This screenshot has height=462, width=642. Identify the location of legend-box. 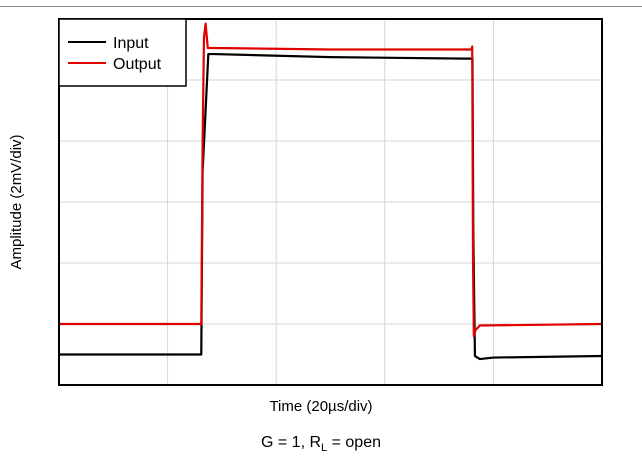
(122, 52).